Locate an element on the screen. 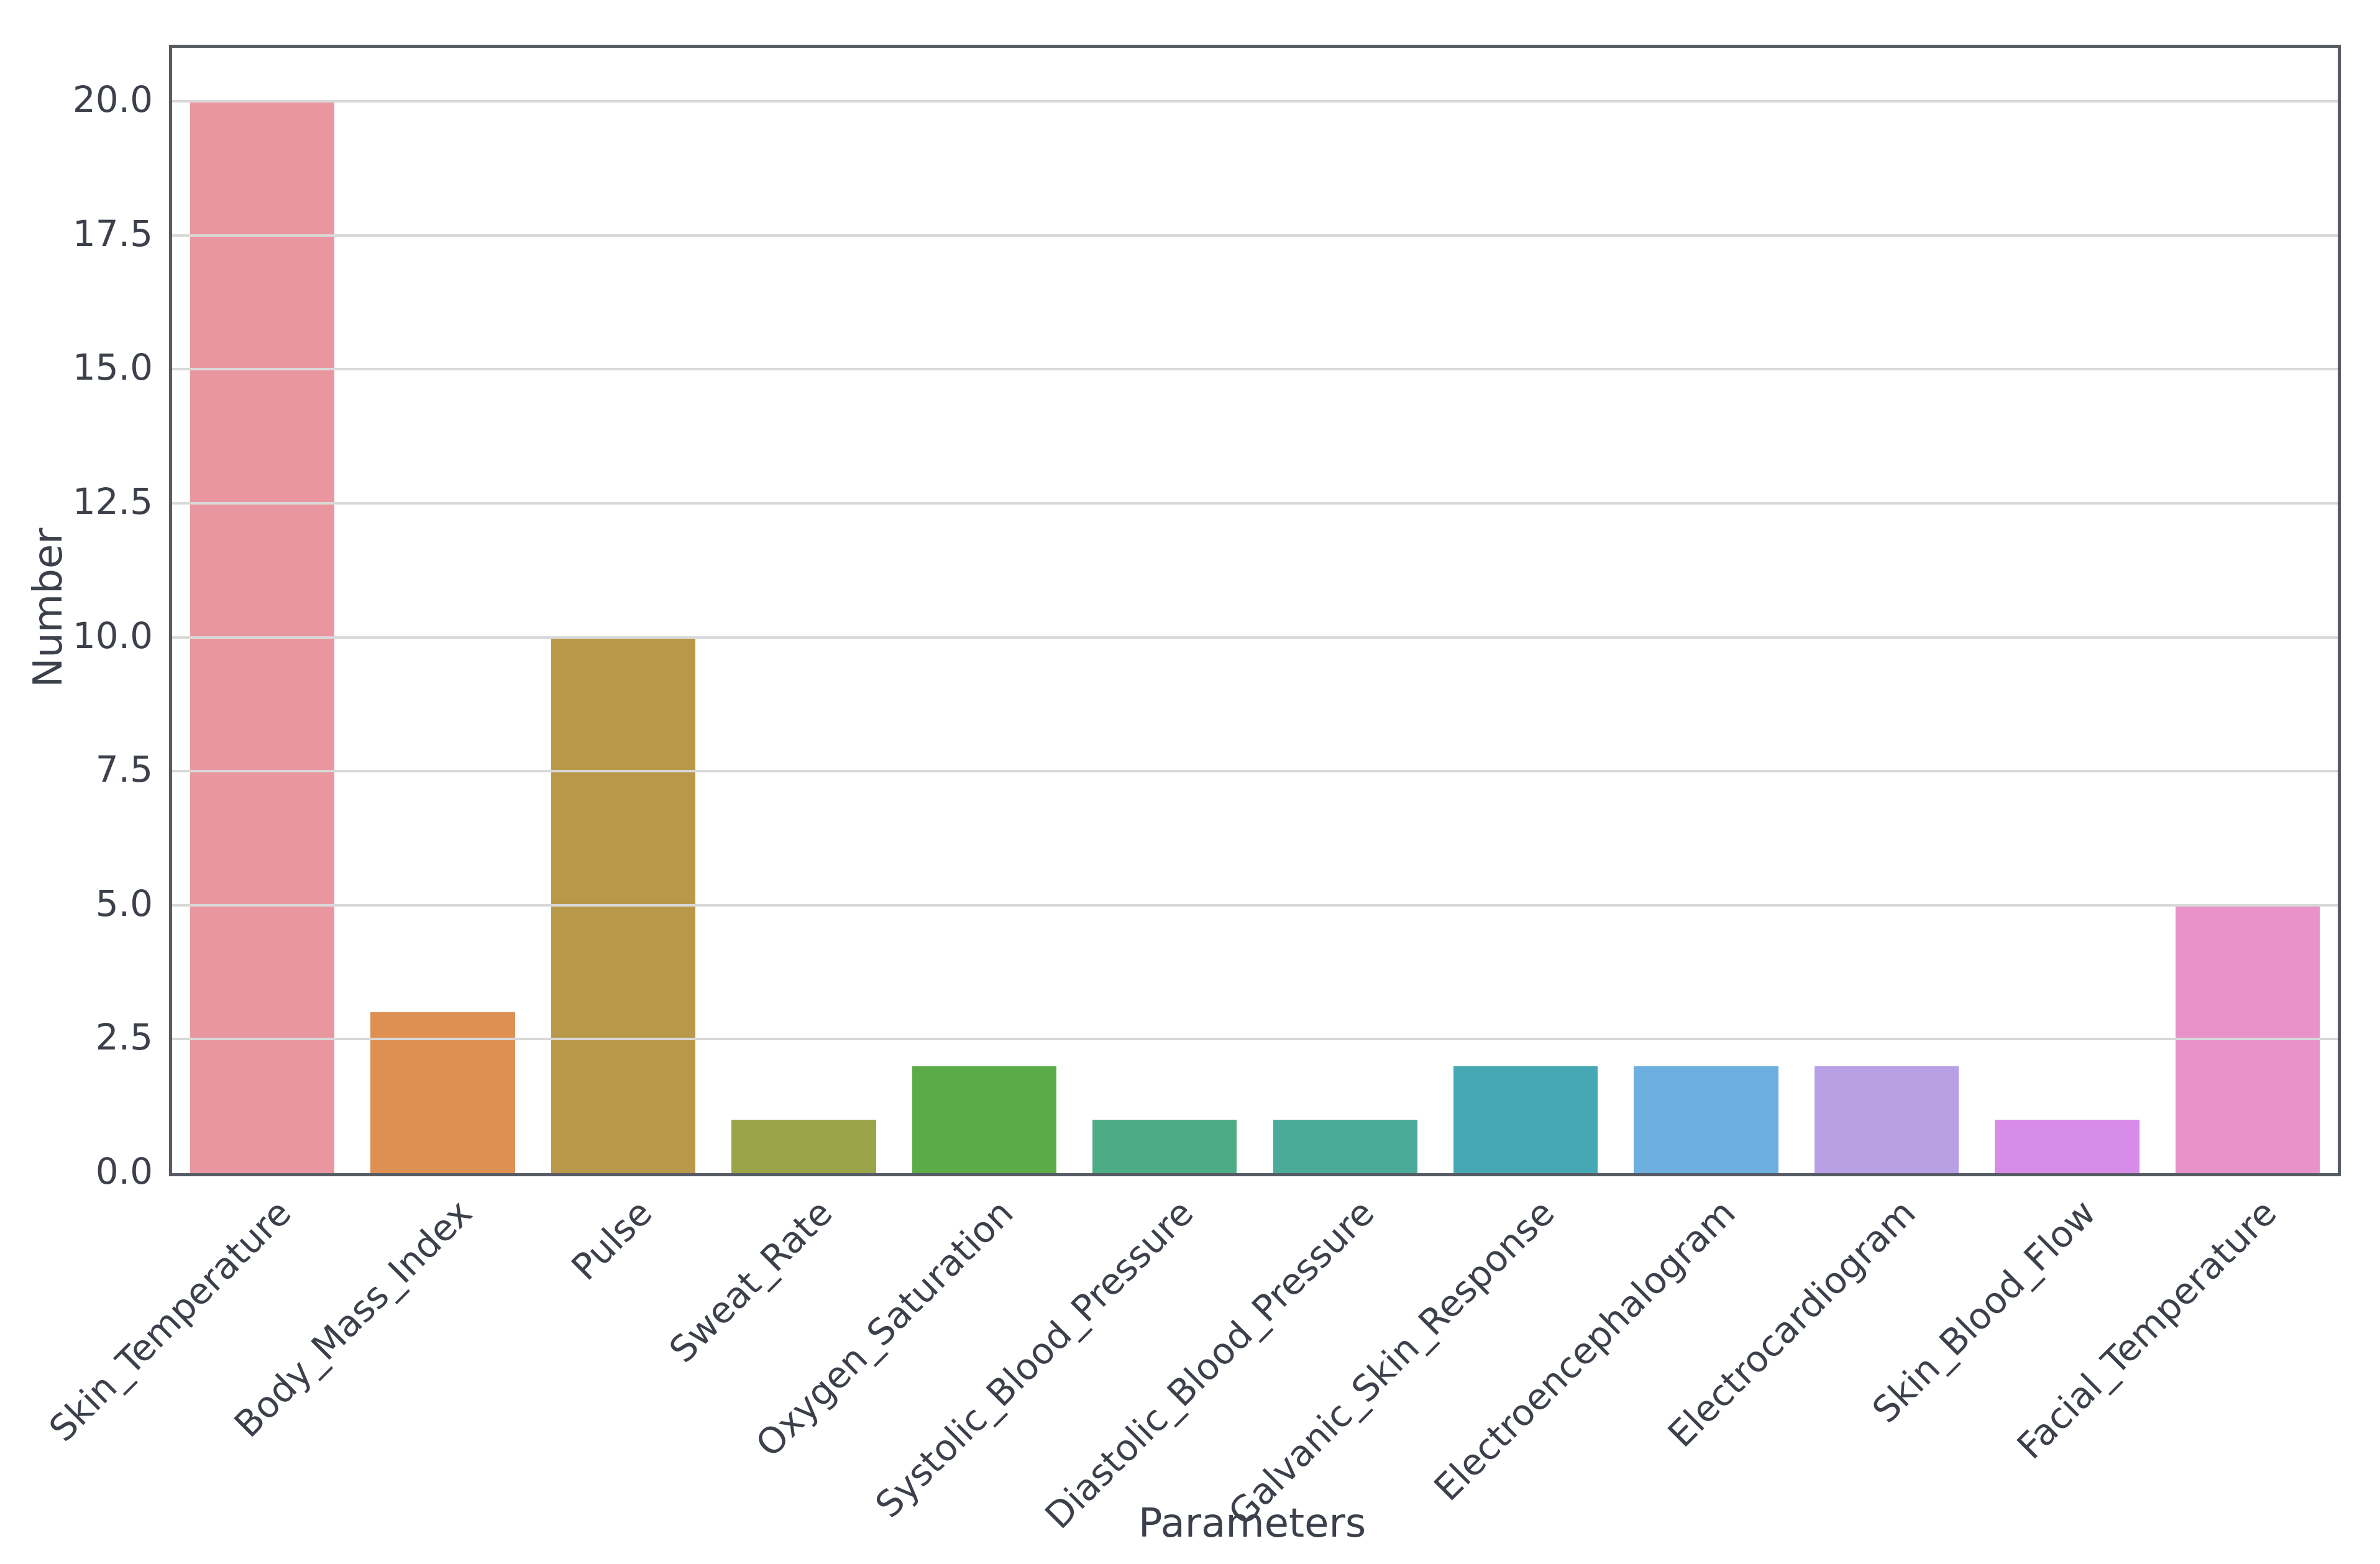  bar-systolic_blood_pressure is located at coordinates (1164, 1146).